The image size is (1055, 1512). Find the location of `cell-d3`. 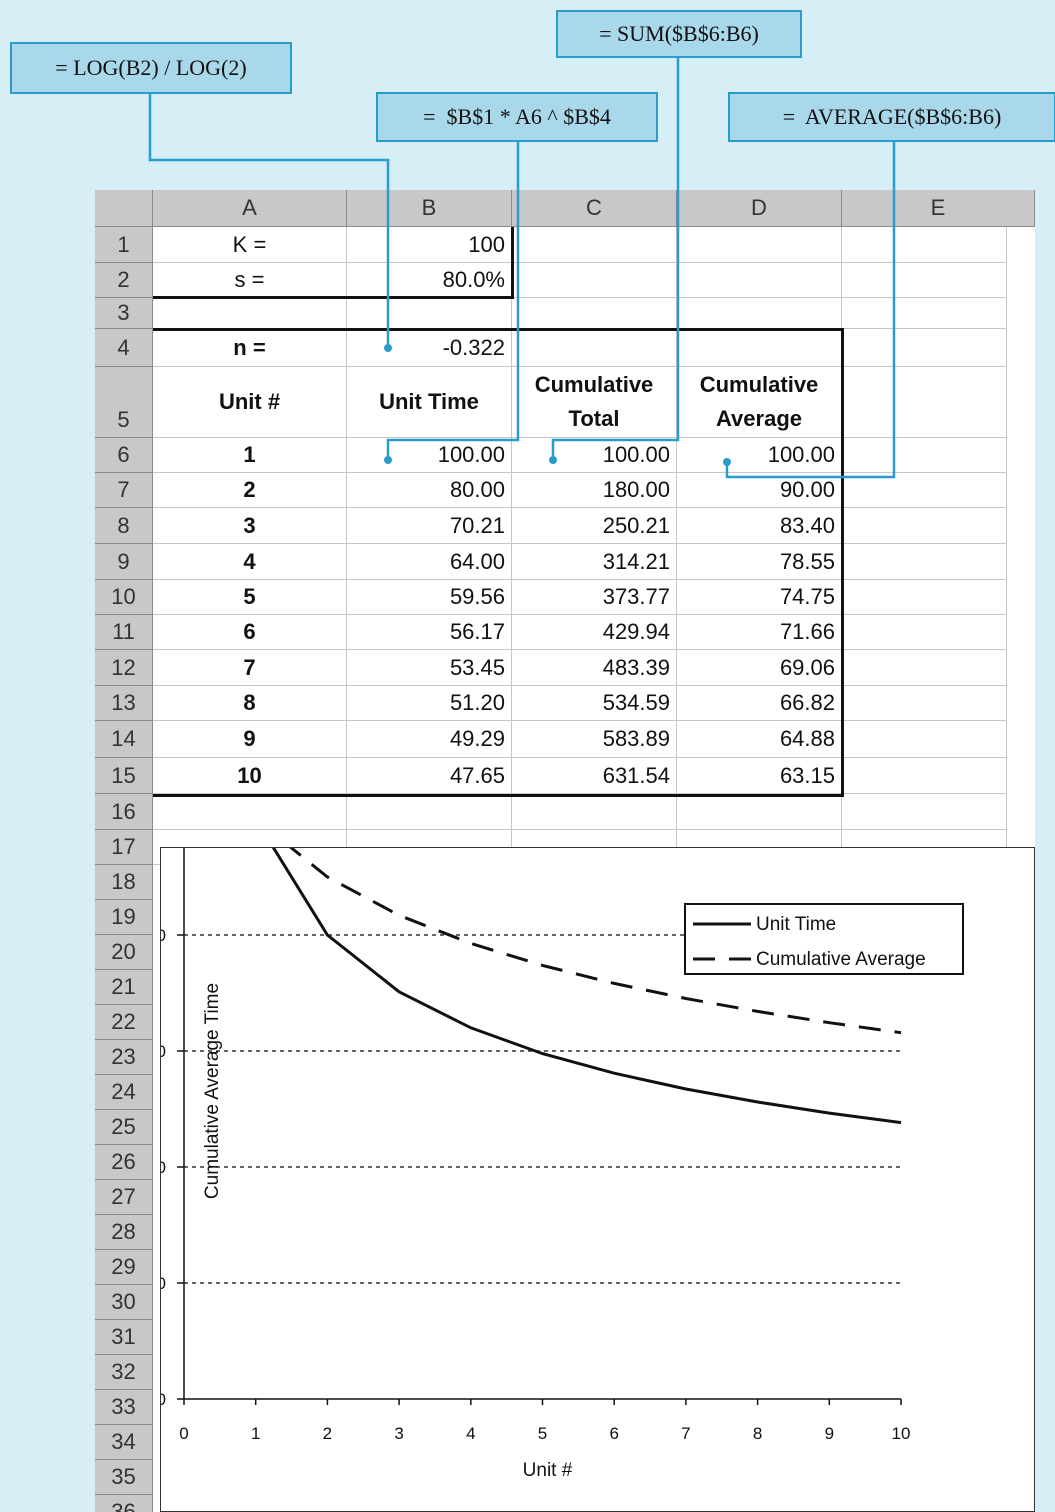

cell-d3 is located at coordinates (759, 313).